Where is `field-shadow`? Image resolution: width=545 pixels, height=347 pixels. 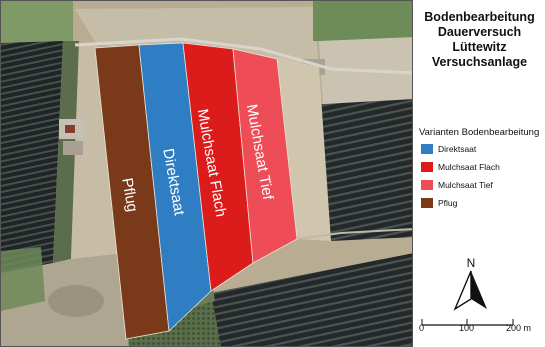
field-shadow is located at coordinates (76, 301).